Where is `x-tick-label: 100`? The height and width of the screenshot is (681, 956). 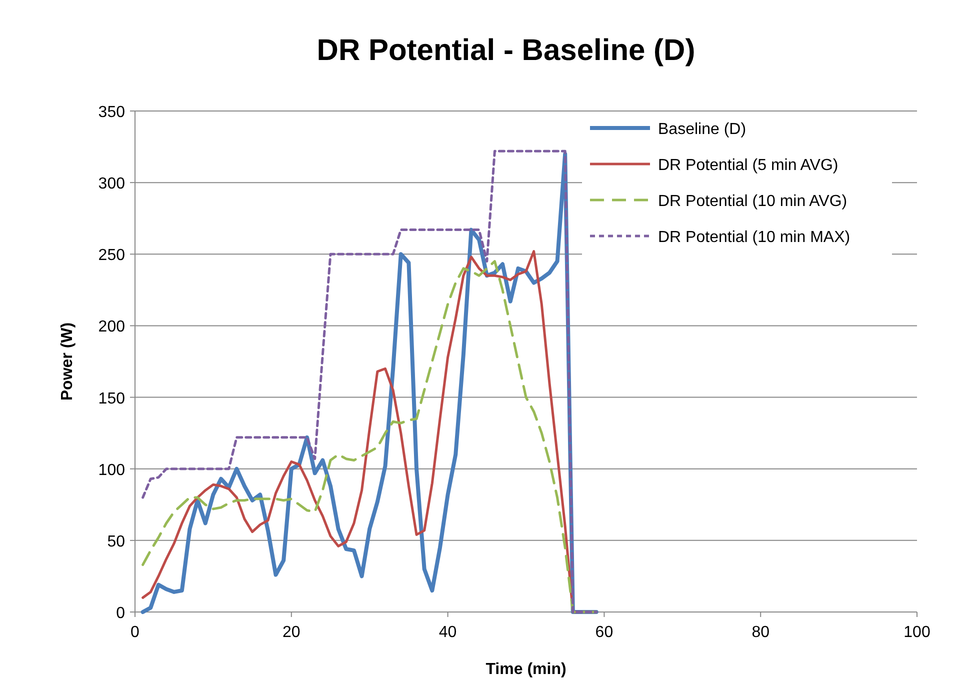
x-tick-label: 100 is located at coordinates (917, 632).